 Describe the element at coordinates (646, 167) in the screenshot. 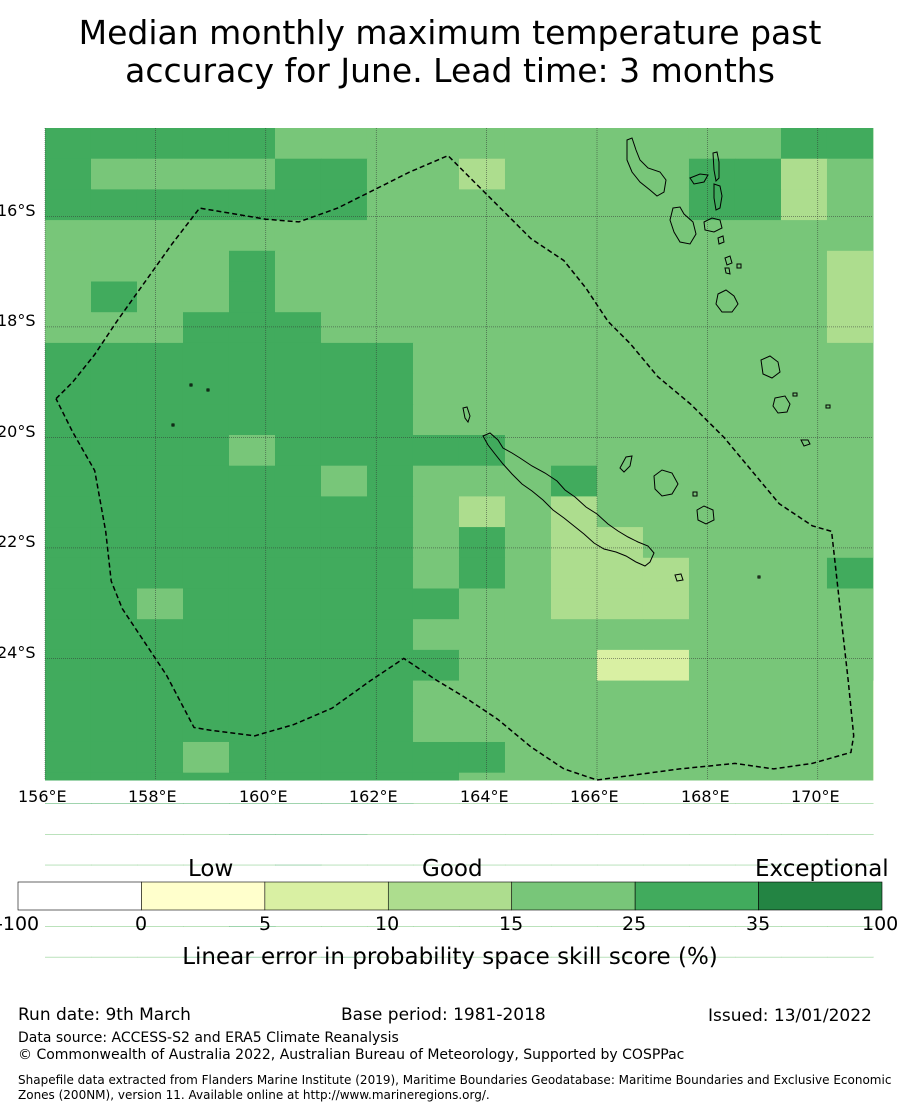

I see `island-espiritu-santo` at that location.